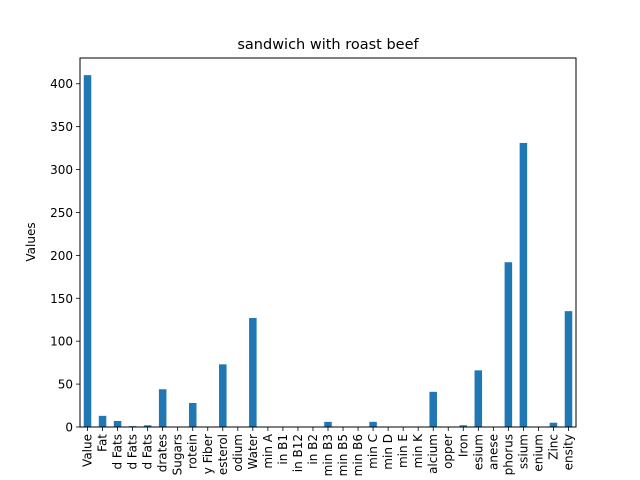 This screenshot has width=640, height=480. What do you see at coordinates (268, 450) in the screenshot?
I see `x-tick-label: min A` at bounding box center [268, 450].